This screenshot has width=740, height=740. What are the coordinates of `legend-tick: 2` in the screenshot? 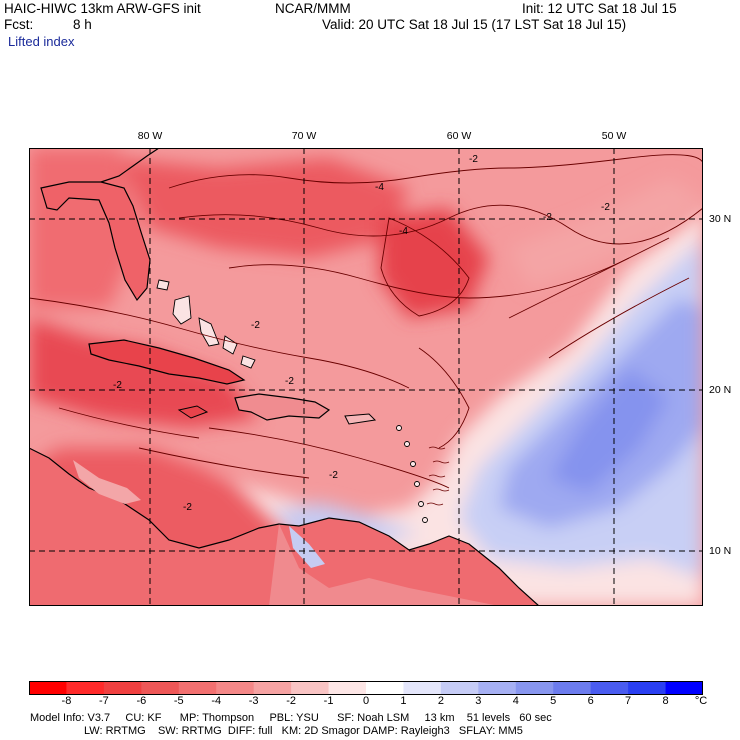 It's located at (440, 701).